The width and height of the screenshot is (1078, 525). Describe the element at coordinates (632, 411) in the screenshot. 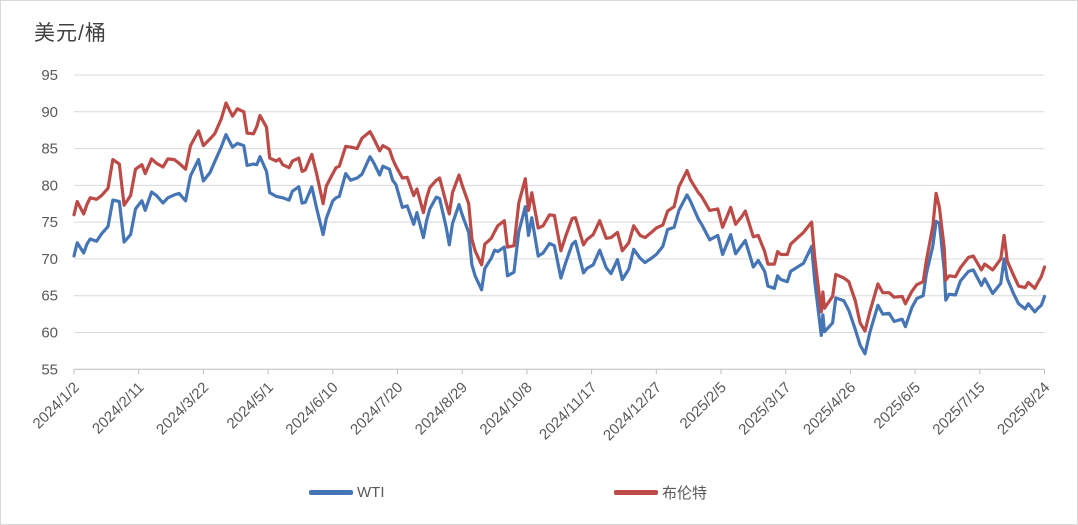

I see `x-tick-label: 2024/12/27` at that location.